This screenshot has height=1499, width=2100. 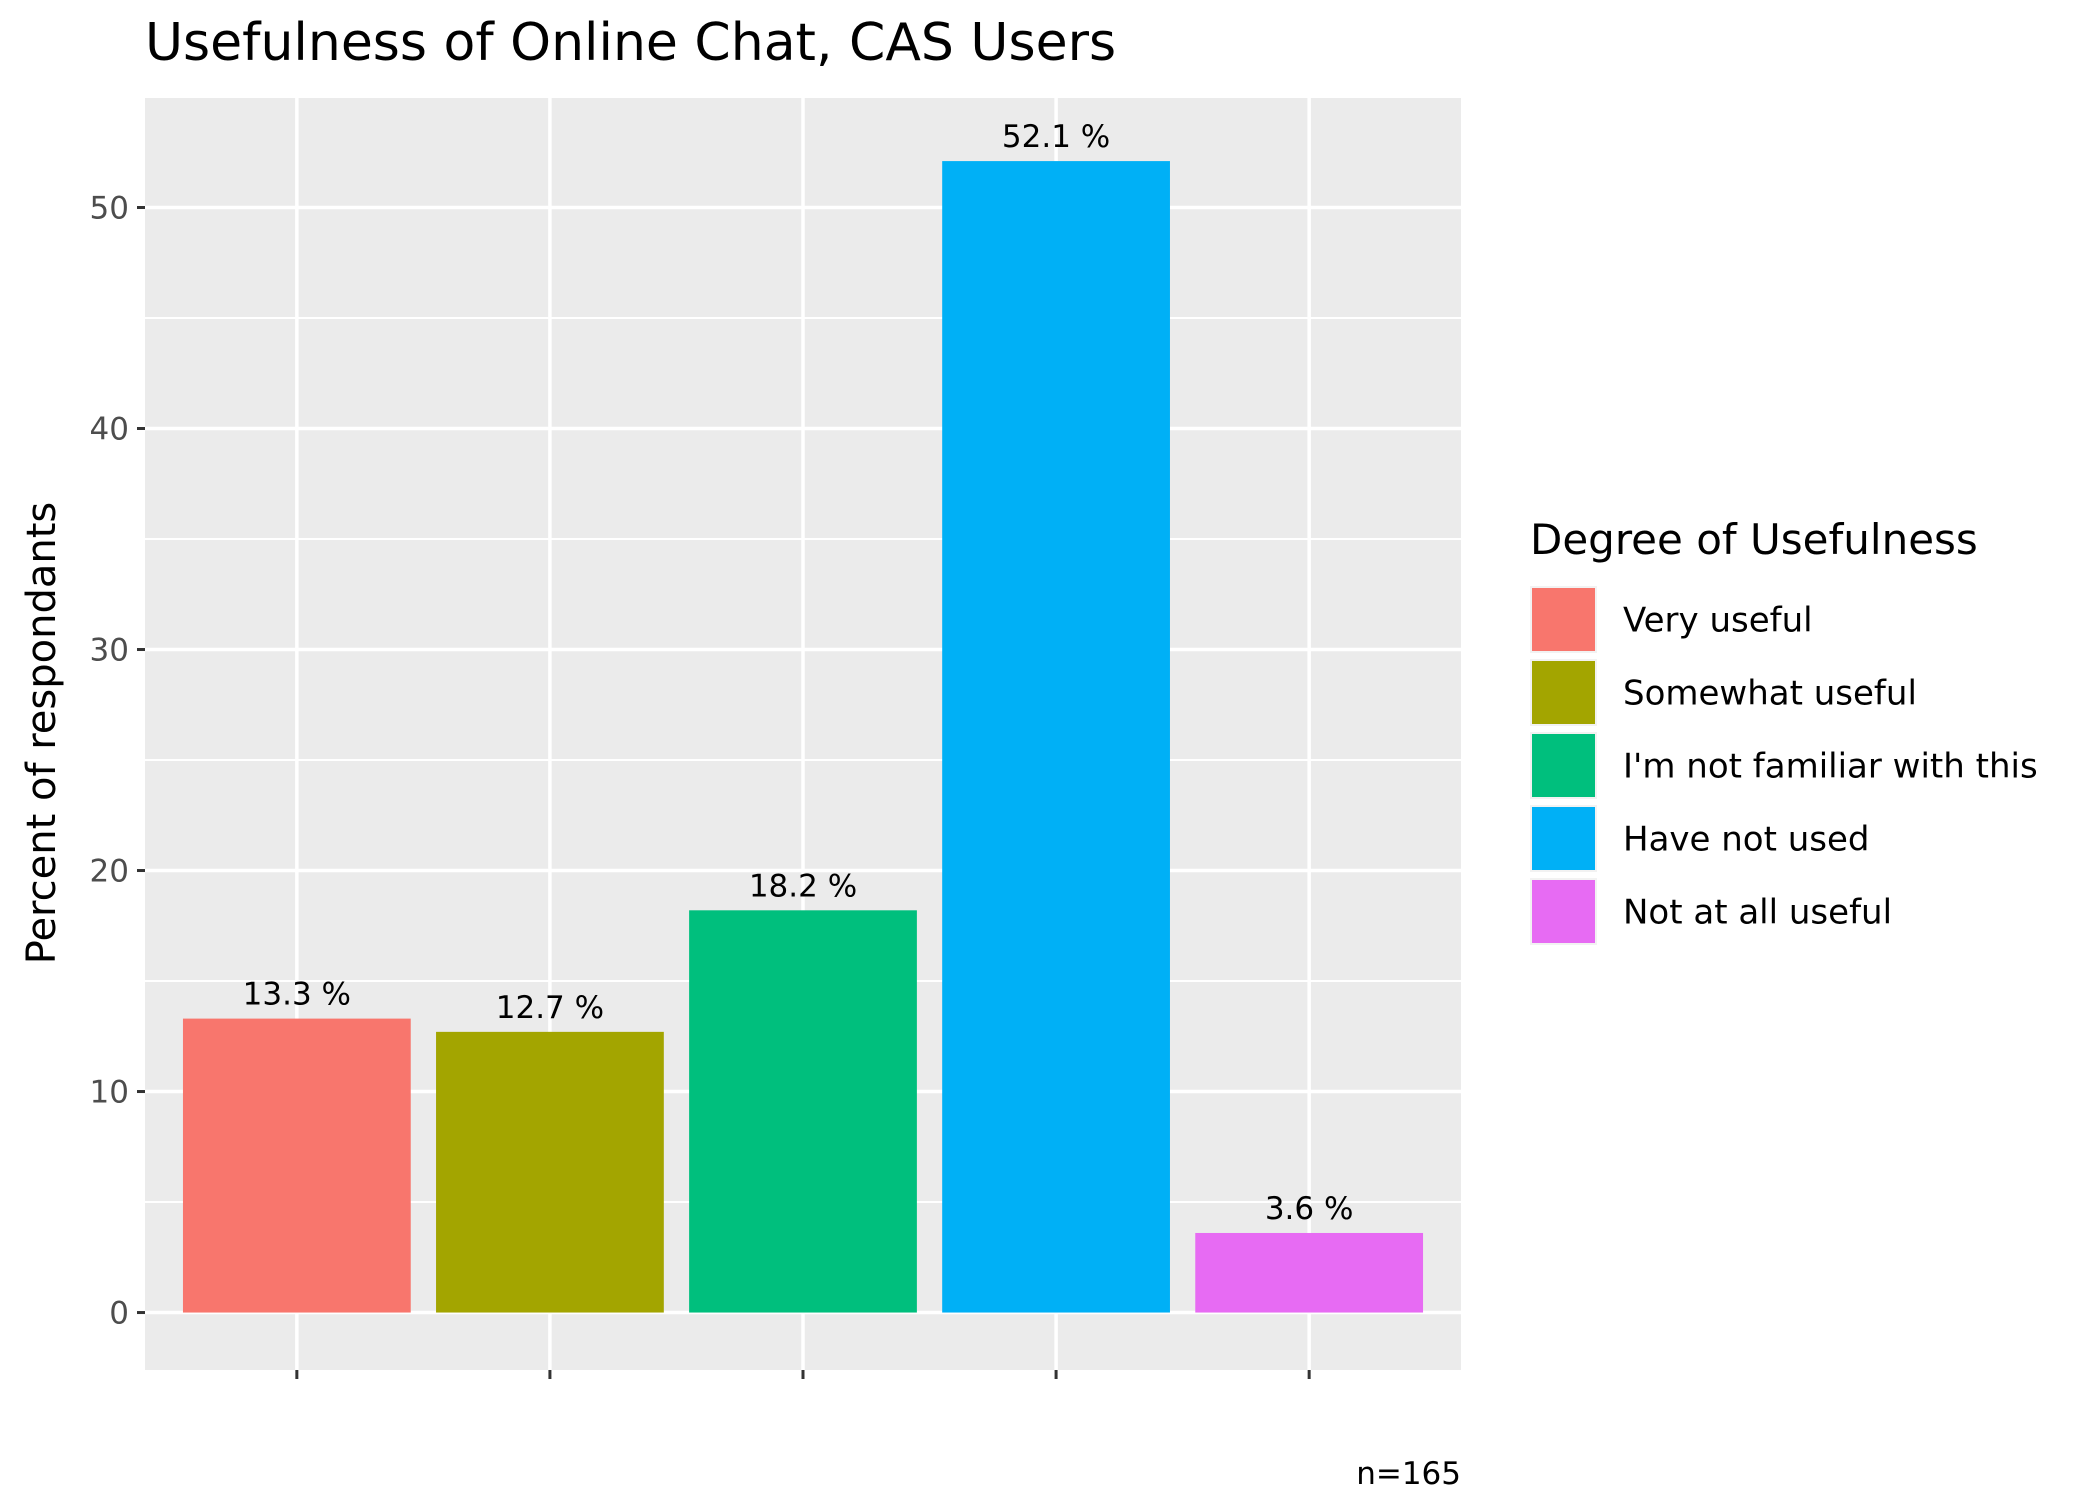 What do you see at coordinates (42, 733) in the screenshot?
I see `y-axis-label: Percent of respondants` at bounding box center [42, 733].